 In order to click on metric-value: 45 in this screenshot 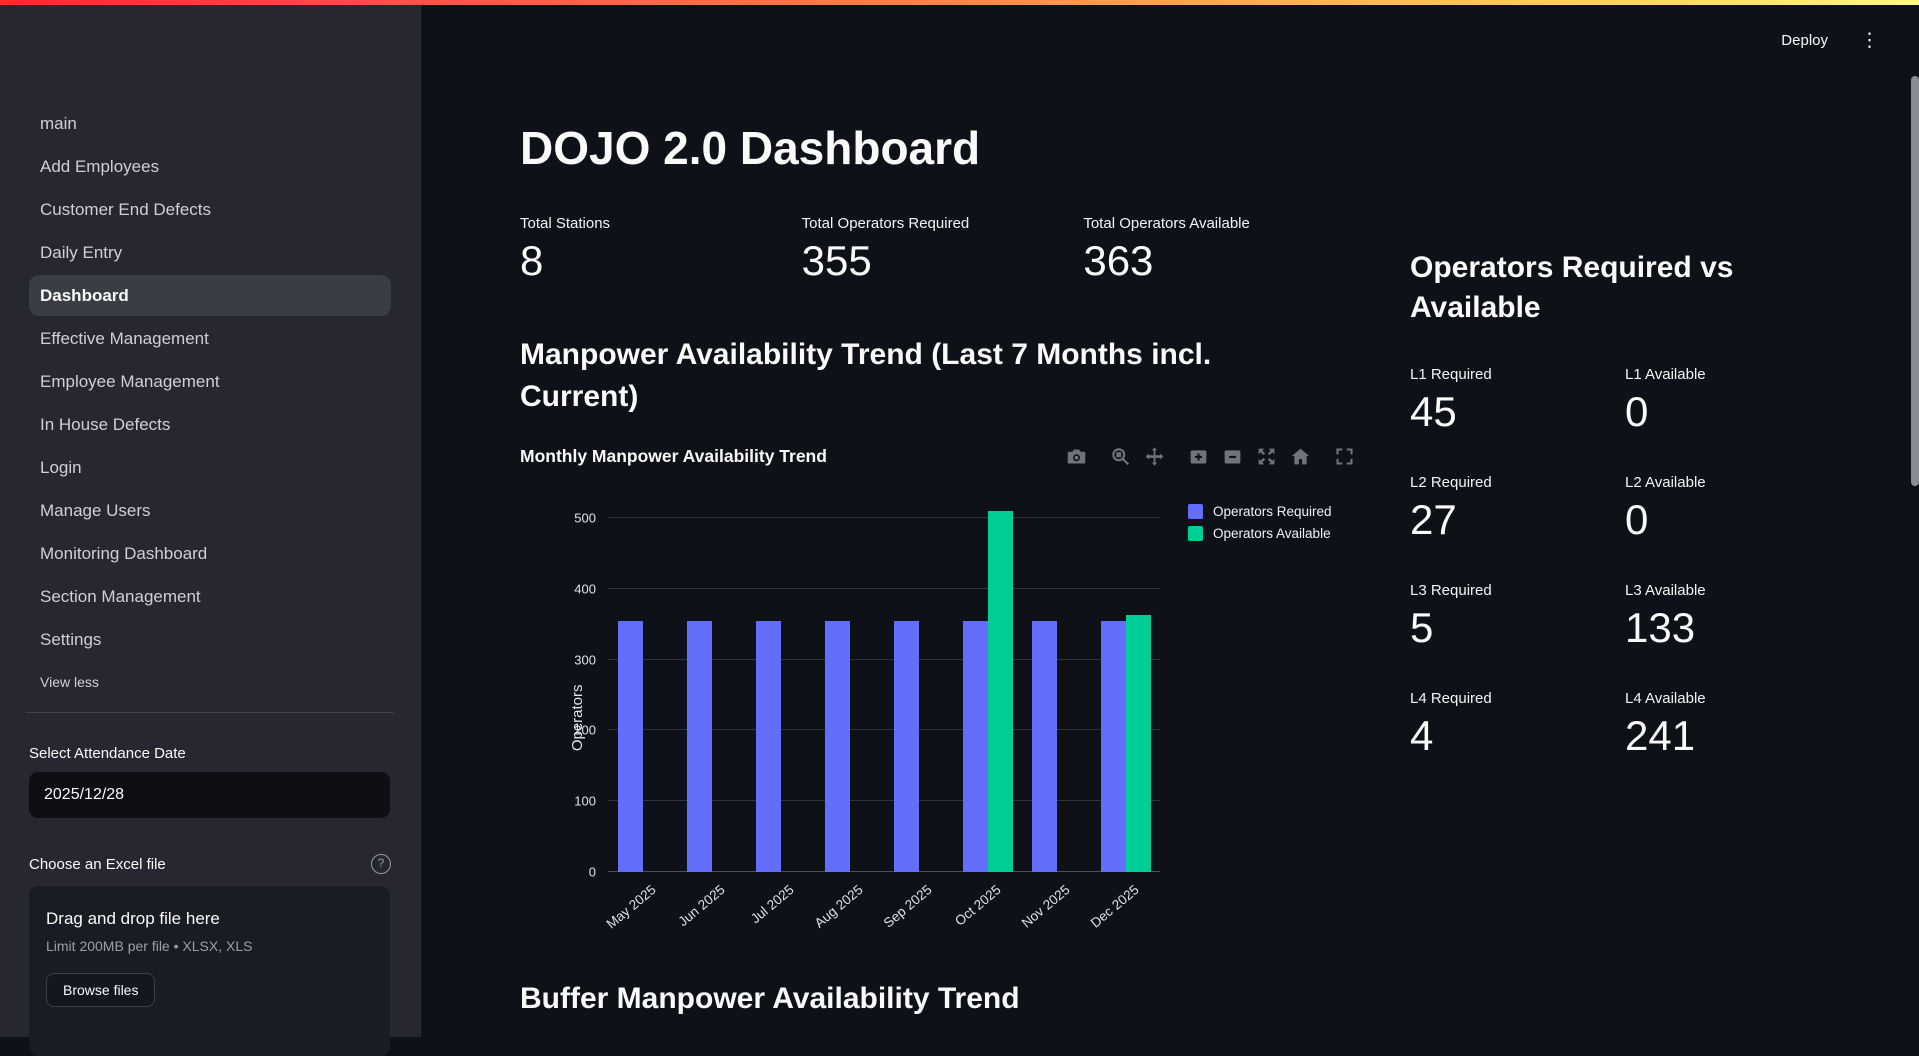, I will do `click(1433, 411)`.